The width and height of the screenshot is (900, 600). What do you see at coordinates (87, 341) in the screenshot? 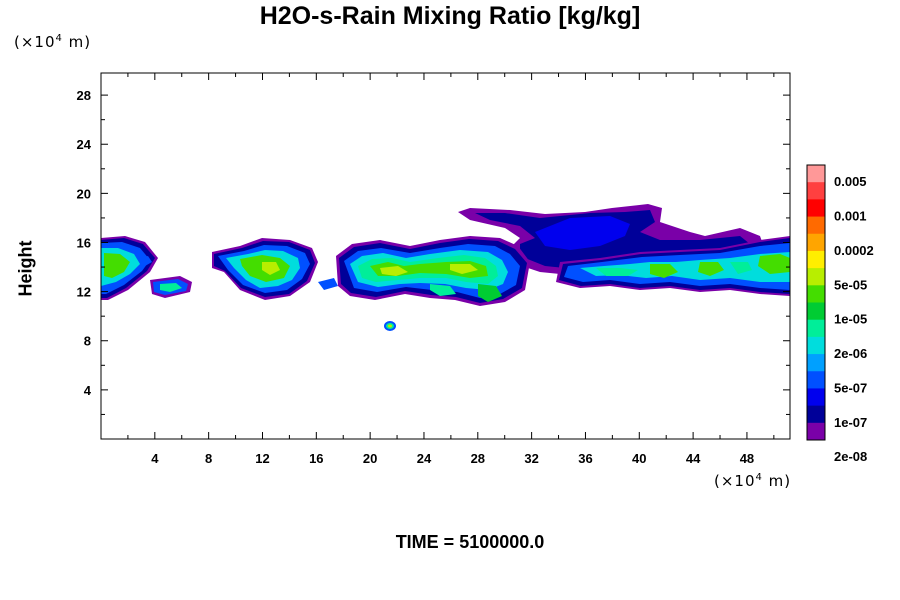
I see `y-tick-label: 8` at bounding box center [87, 341].